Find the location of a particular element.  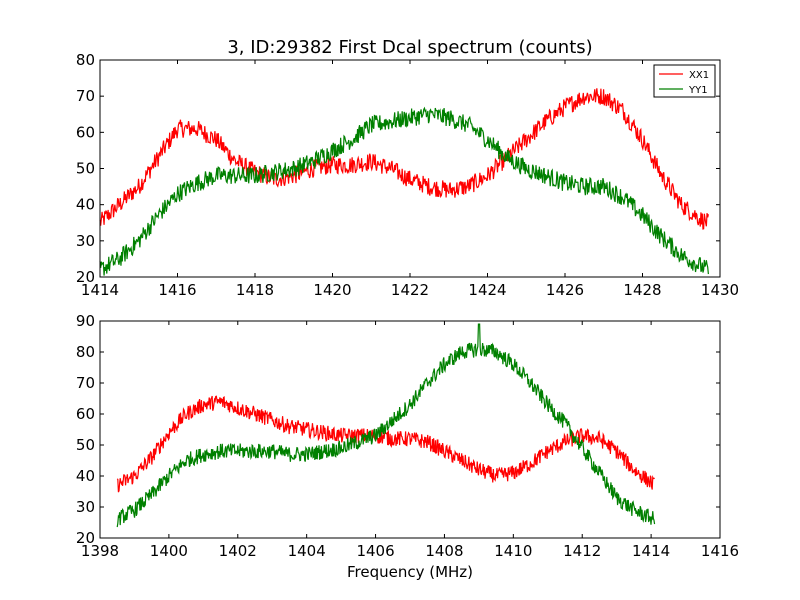

x-tick-label: 1408 is located at coordinates (444, 551).